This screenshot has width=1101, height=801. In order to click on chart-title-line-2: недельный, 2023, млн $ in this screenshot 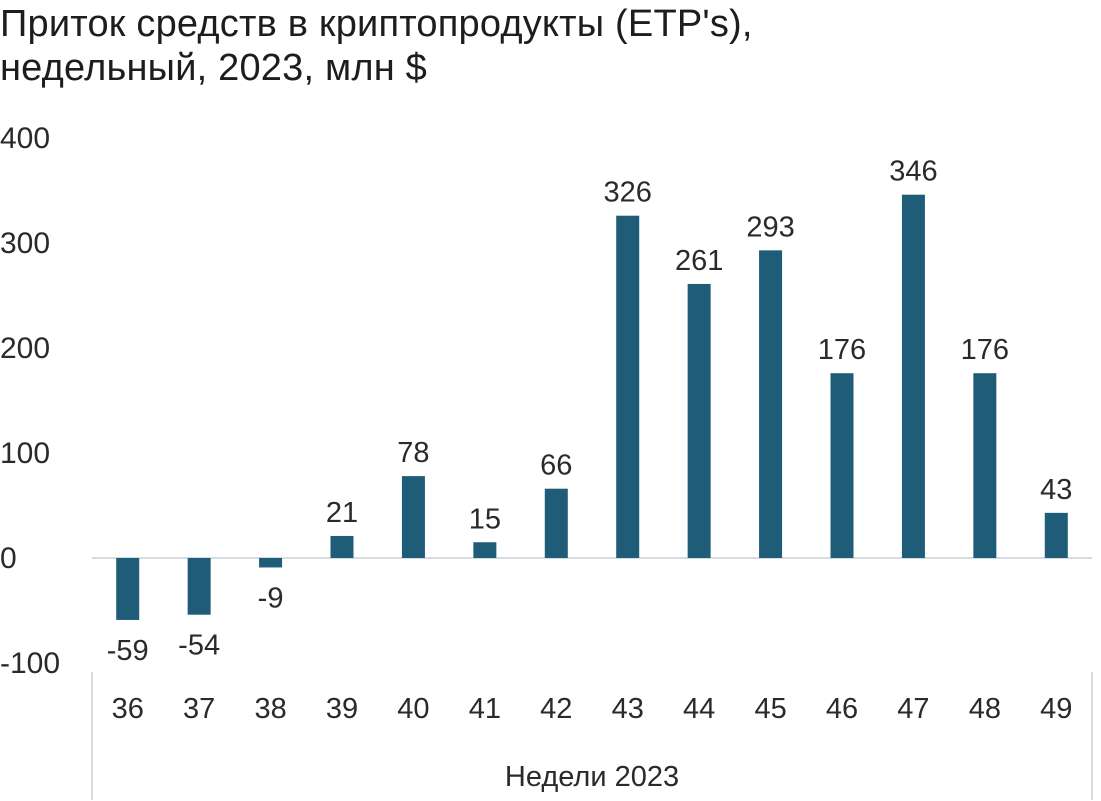, I will do `click(213, 68)`.